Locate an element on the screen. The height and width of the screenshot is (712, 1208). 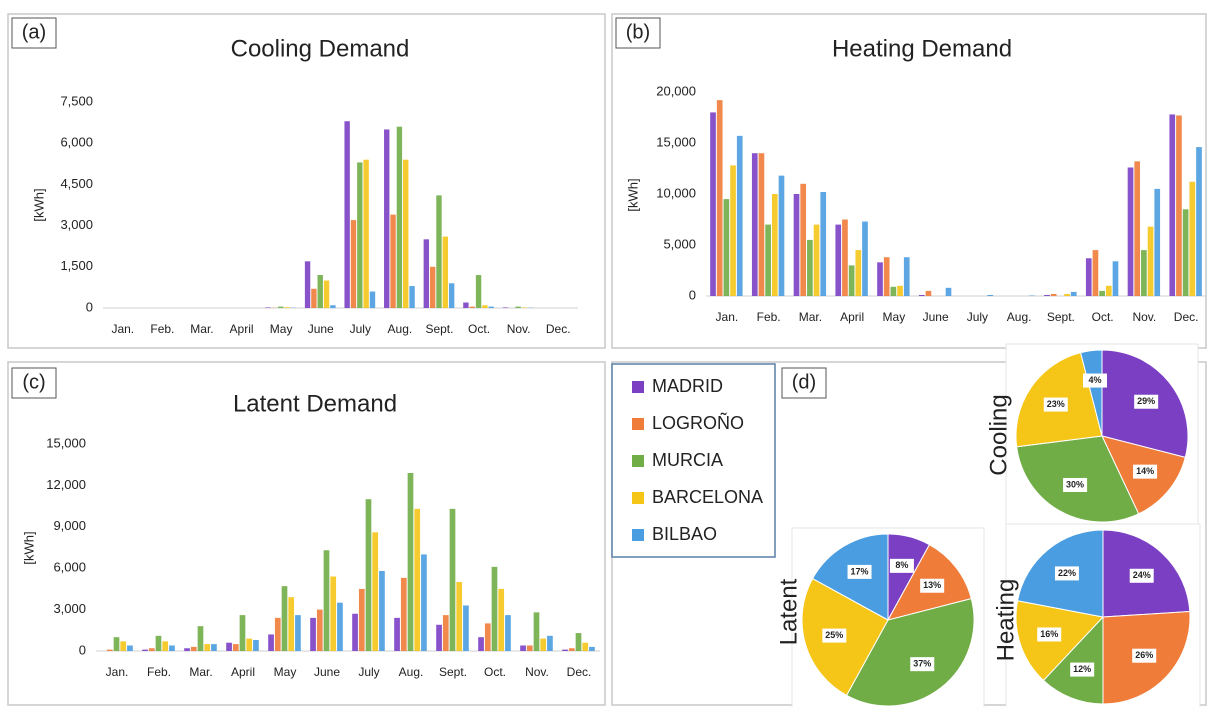
chart-title: Latent Demand is located at coordinates (315, 403).